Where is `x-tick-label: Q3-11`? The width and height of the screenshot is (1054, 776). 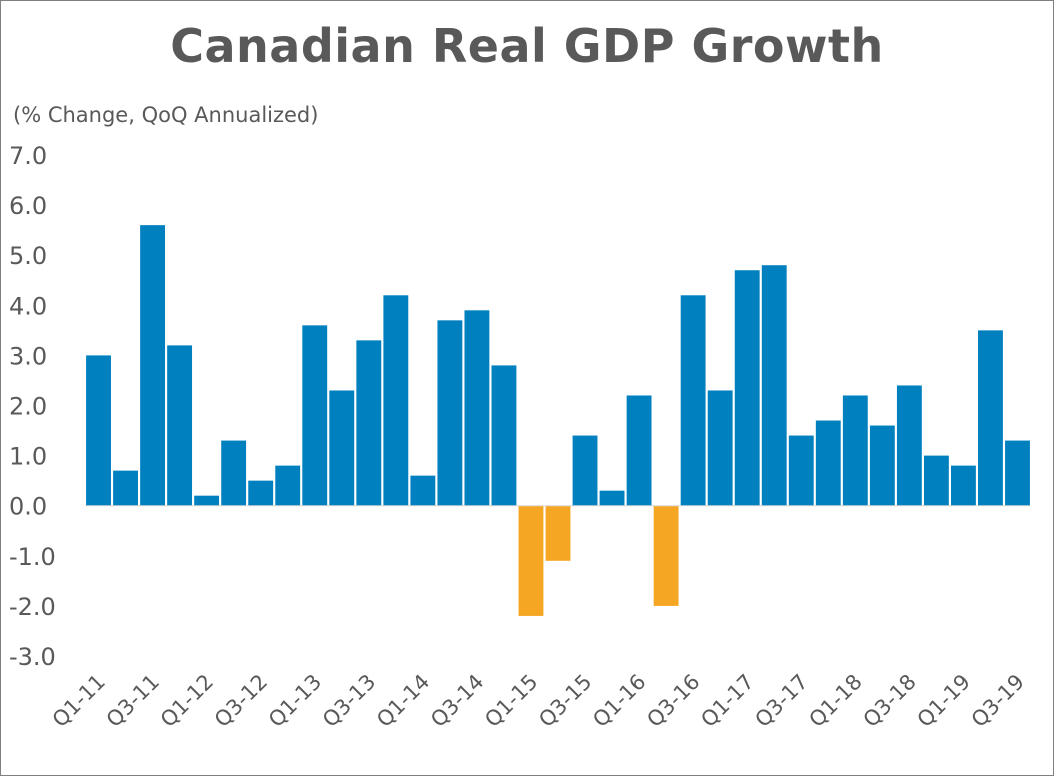
x-tick-label: Q3-11 is located at coordinates (133, 701).